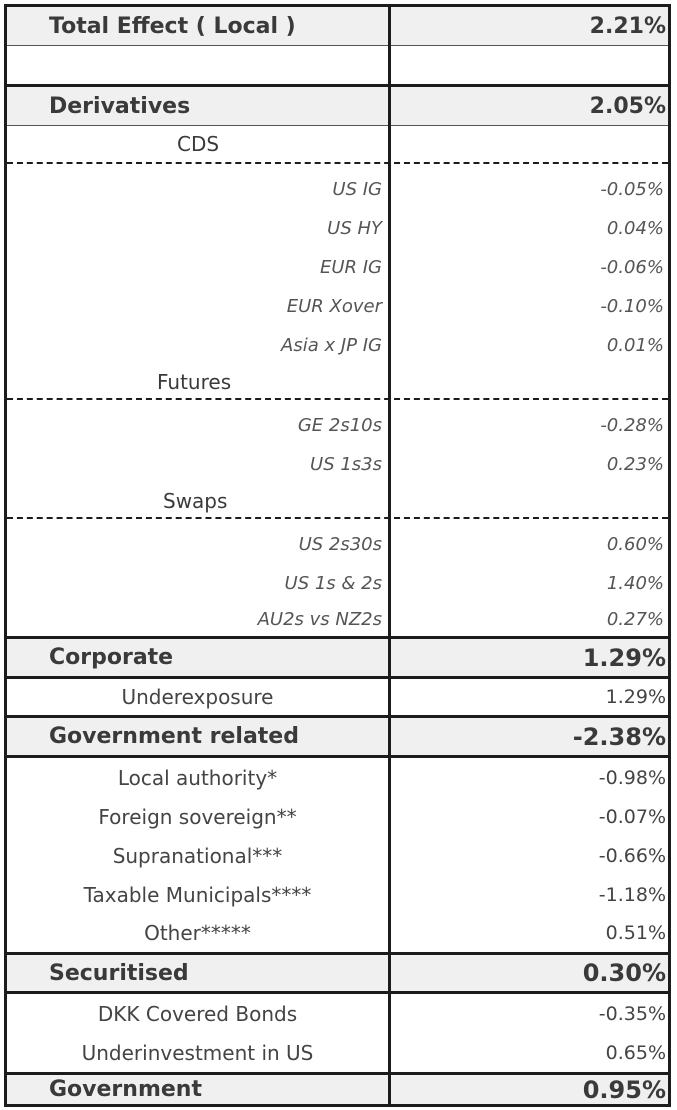 The width and height of the screenshot is (677, 1110). Describe the element at coordinates (172, 26) in the screenshot. I see `total-effect-label: Total Effect ( Local )` at that location.